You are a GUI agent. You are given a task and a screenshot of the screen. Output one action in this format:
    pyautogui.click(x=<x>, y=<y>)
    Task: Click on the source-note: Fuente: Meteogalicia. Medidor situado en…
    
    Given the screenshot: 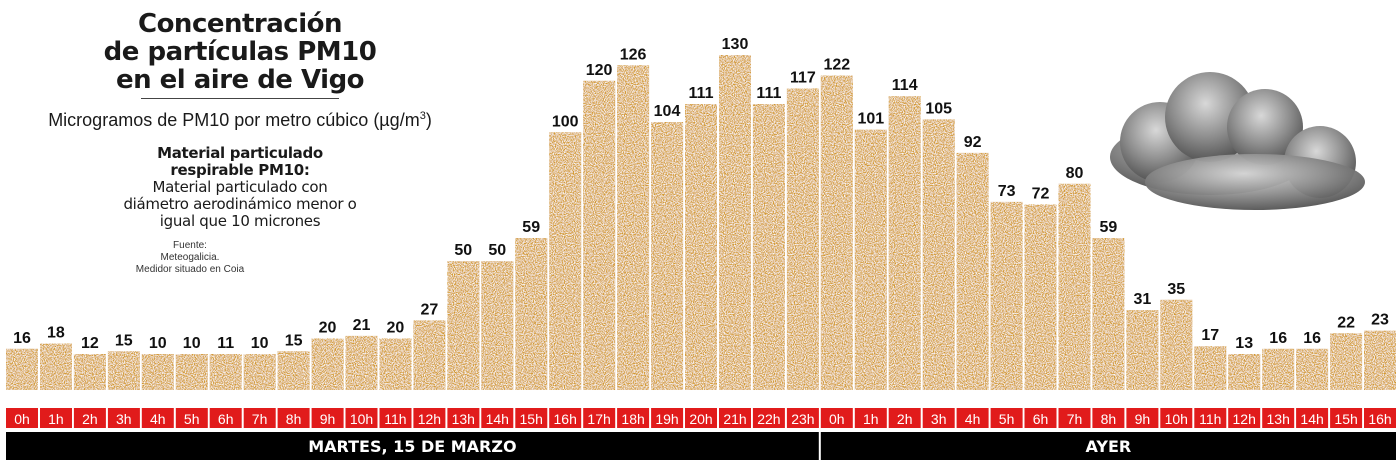 What is the action you would take?
    pyautogui.click(x=190, y=257)
    